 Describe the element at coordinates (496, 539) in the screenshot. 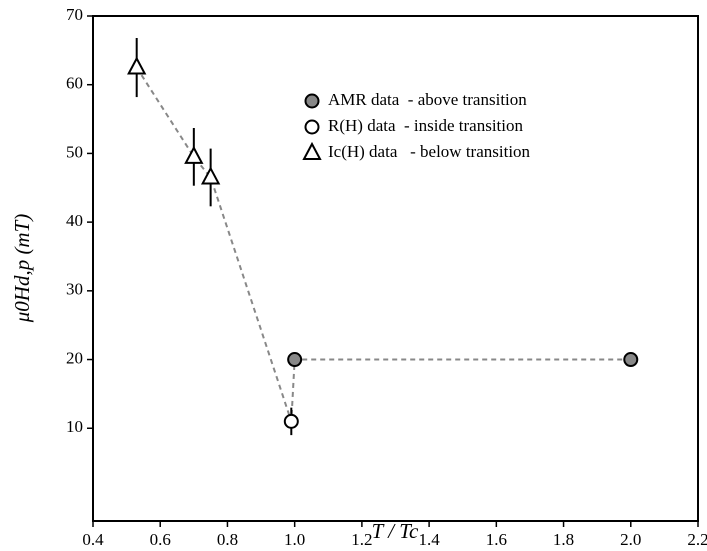

I see `x-tick-label: 1.6` at that location.